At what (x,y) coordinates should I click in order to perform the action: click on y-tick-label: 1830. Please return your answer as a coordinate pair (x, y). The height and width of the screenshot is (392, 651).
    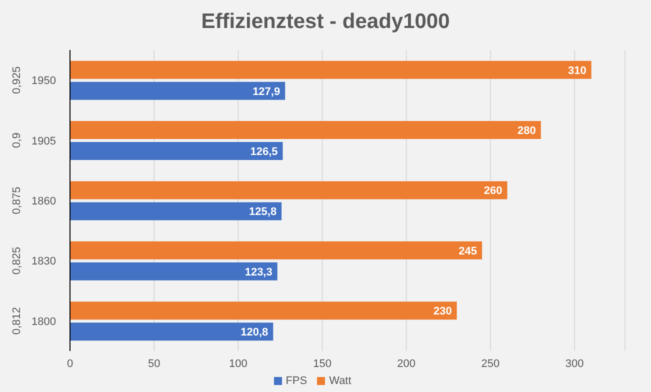
    Looking at the image, I should click on (44, 262).